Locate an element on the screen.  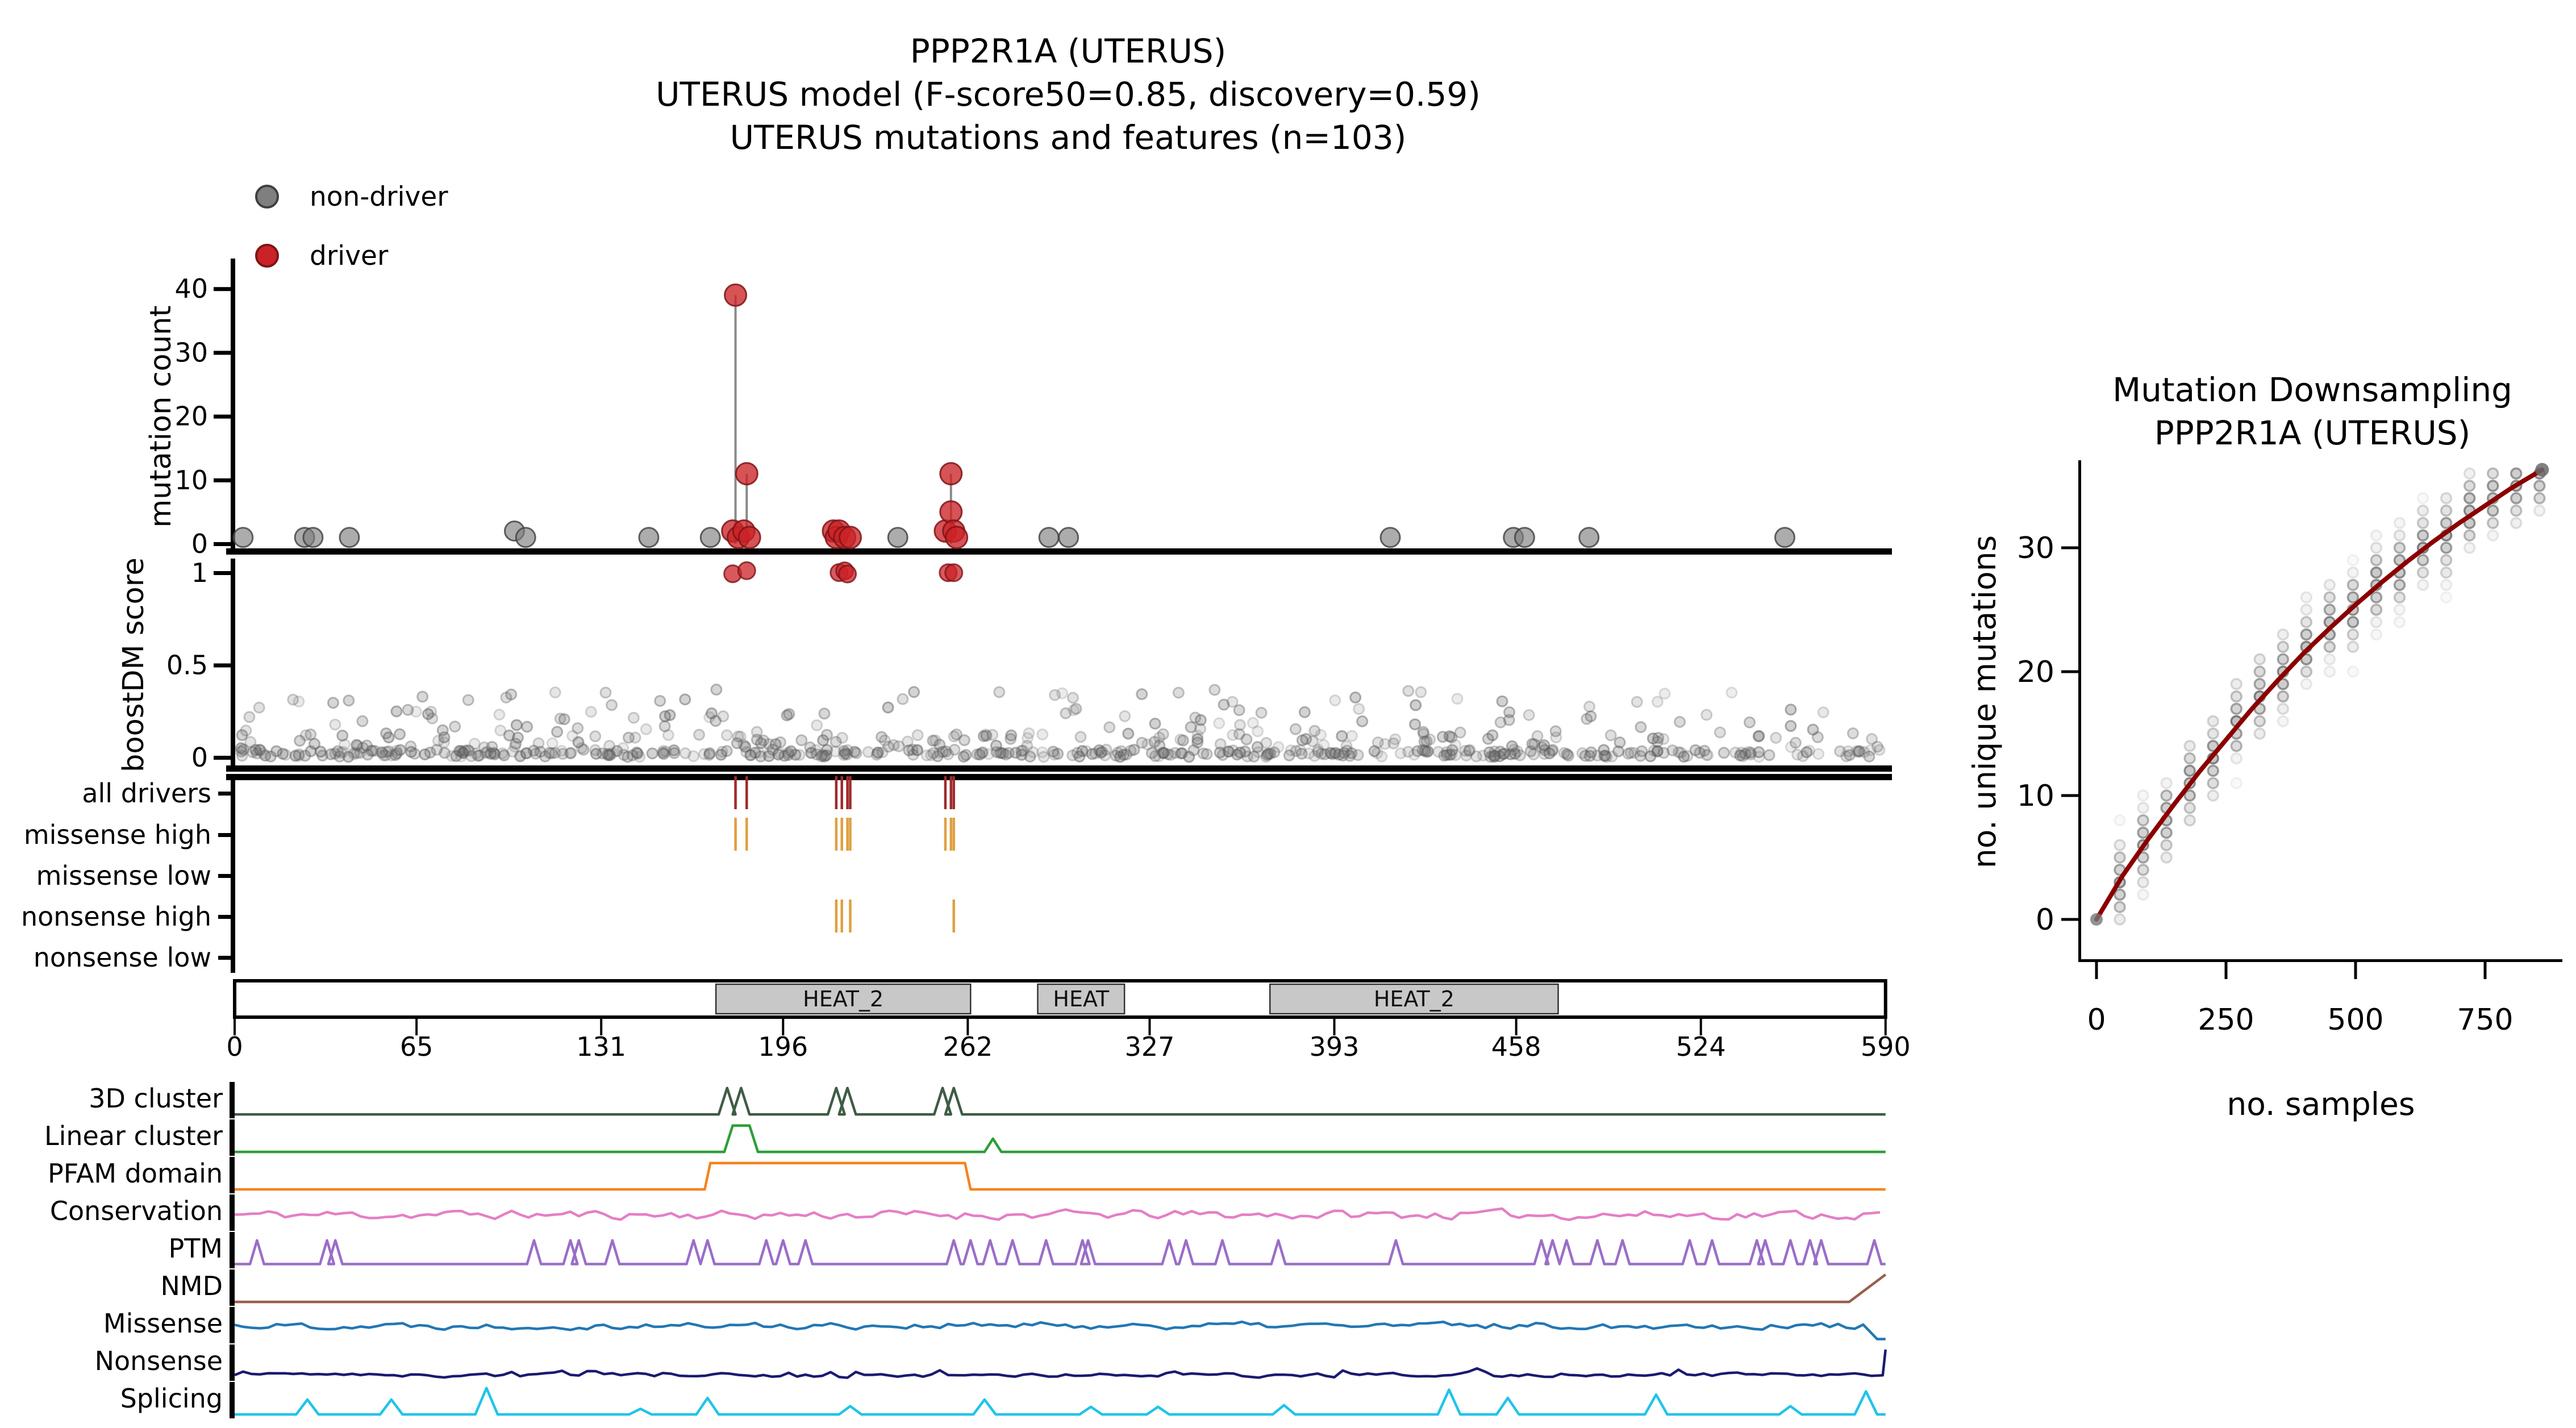
driver-track-label: nonsense low is located at coordinates (123, 957).